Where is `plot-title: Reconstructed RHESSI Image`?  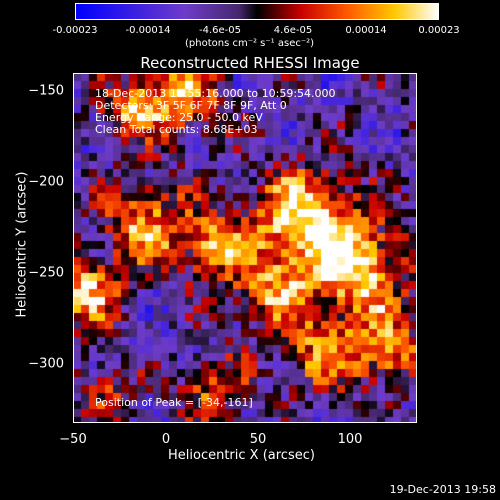 plot-title: Reconstructed RHESSI Image is located at coordinates (250, 63).